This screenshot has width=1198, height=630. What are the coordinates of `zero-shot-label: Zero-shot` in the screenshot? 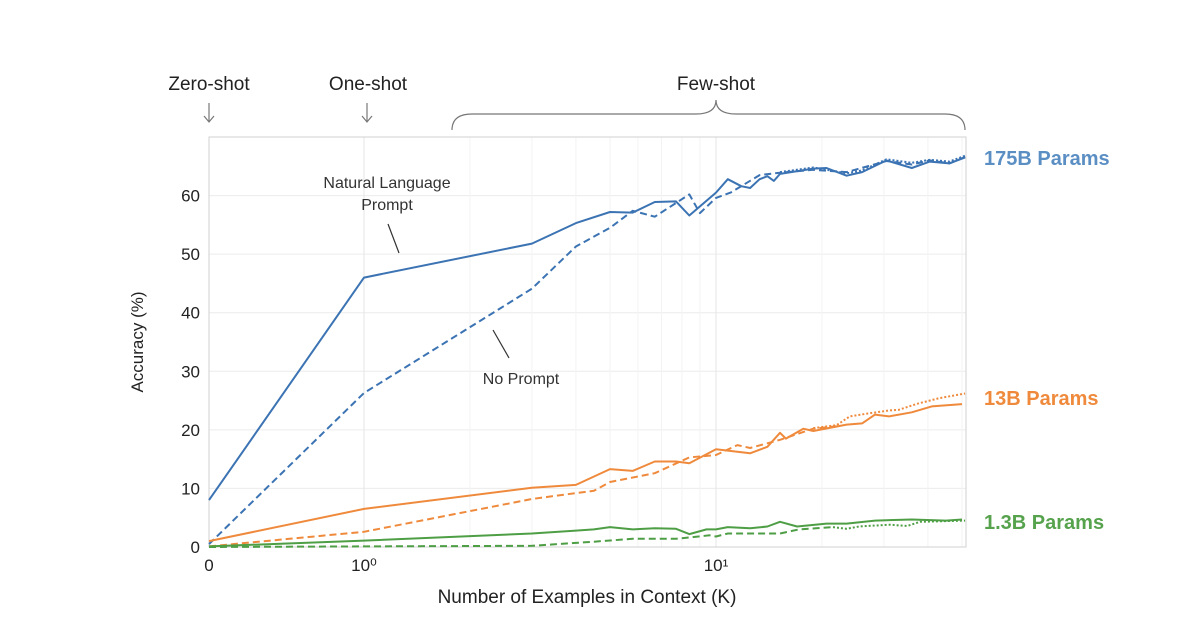 It's located at (209, 84).